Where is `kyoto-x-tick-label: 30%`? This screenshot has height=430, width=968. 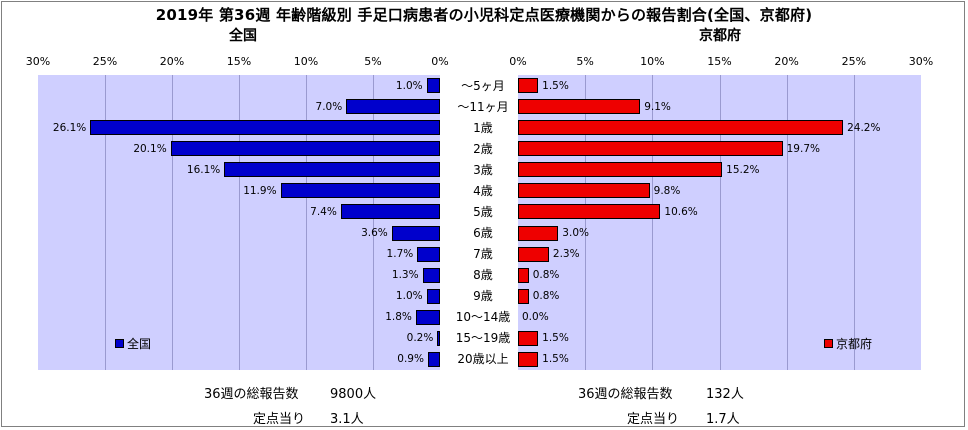
kyoto-x-tick-label: 30% is located at coordinates (921, 61).